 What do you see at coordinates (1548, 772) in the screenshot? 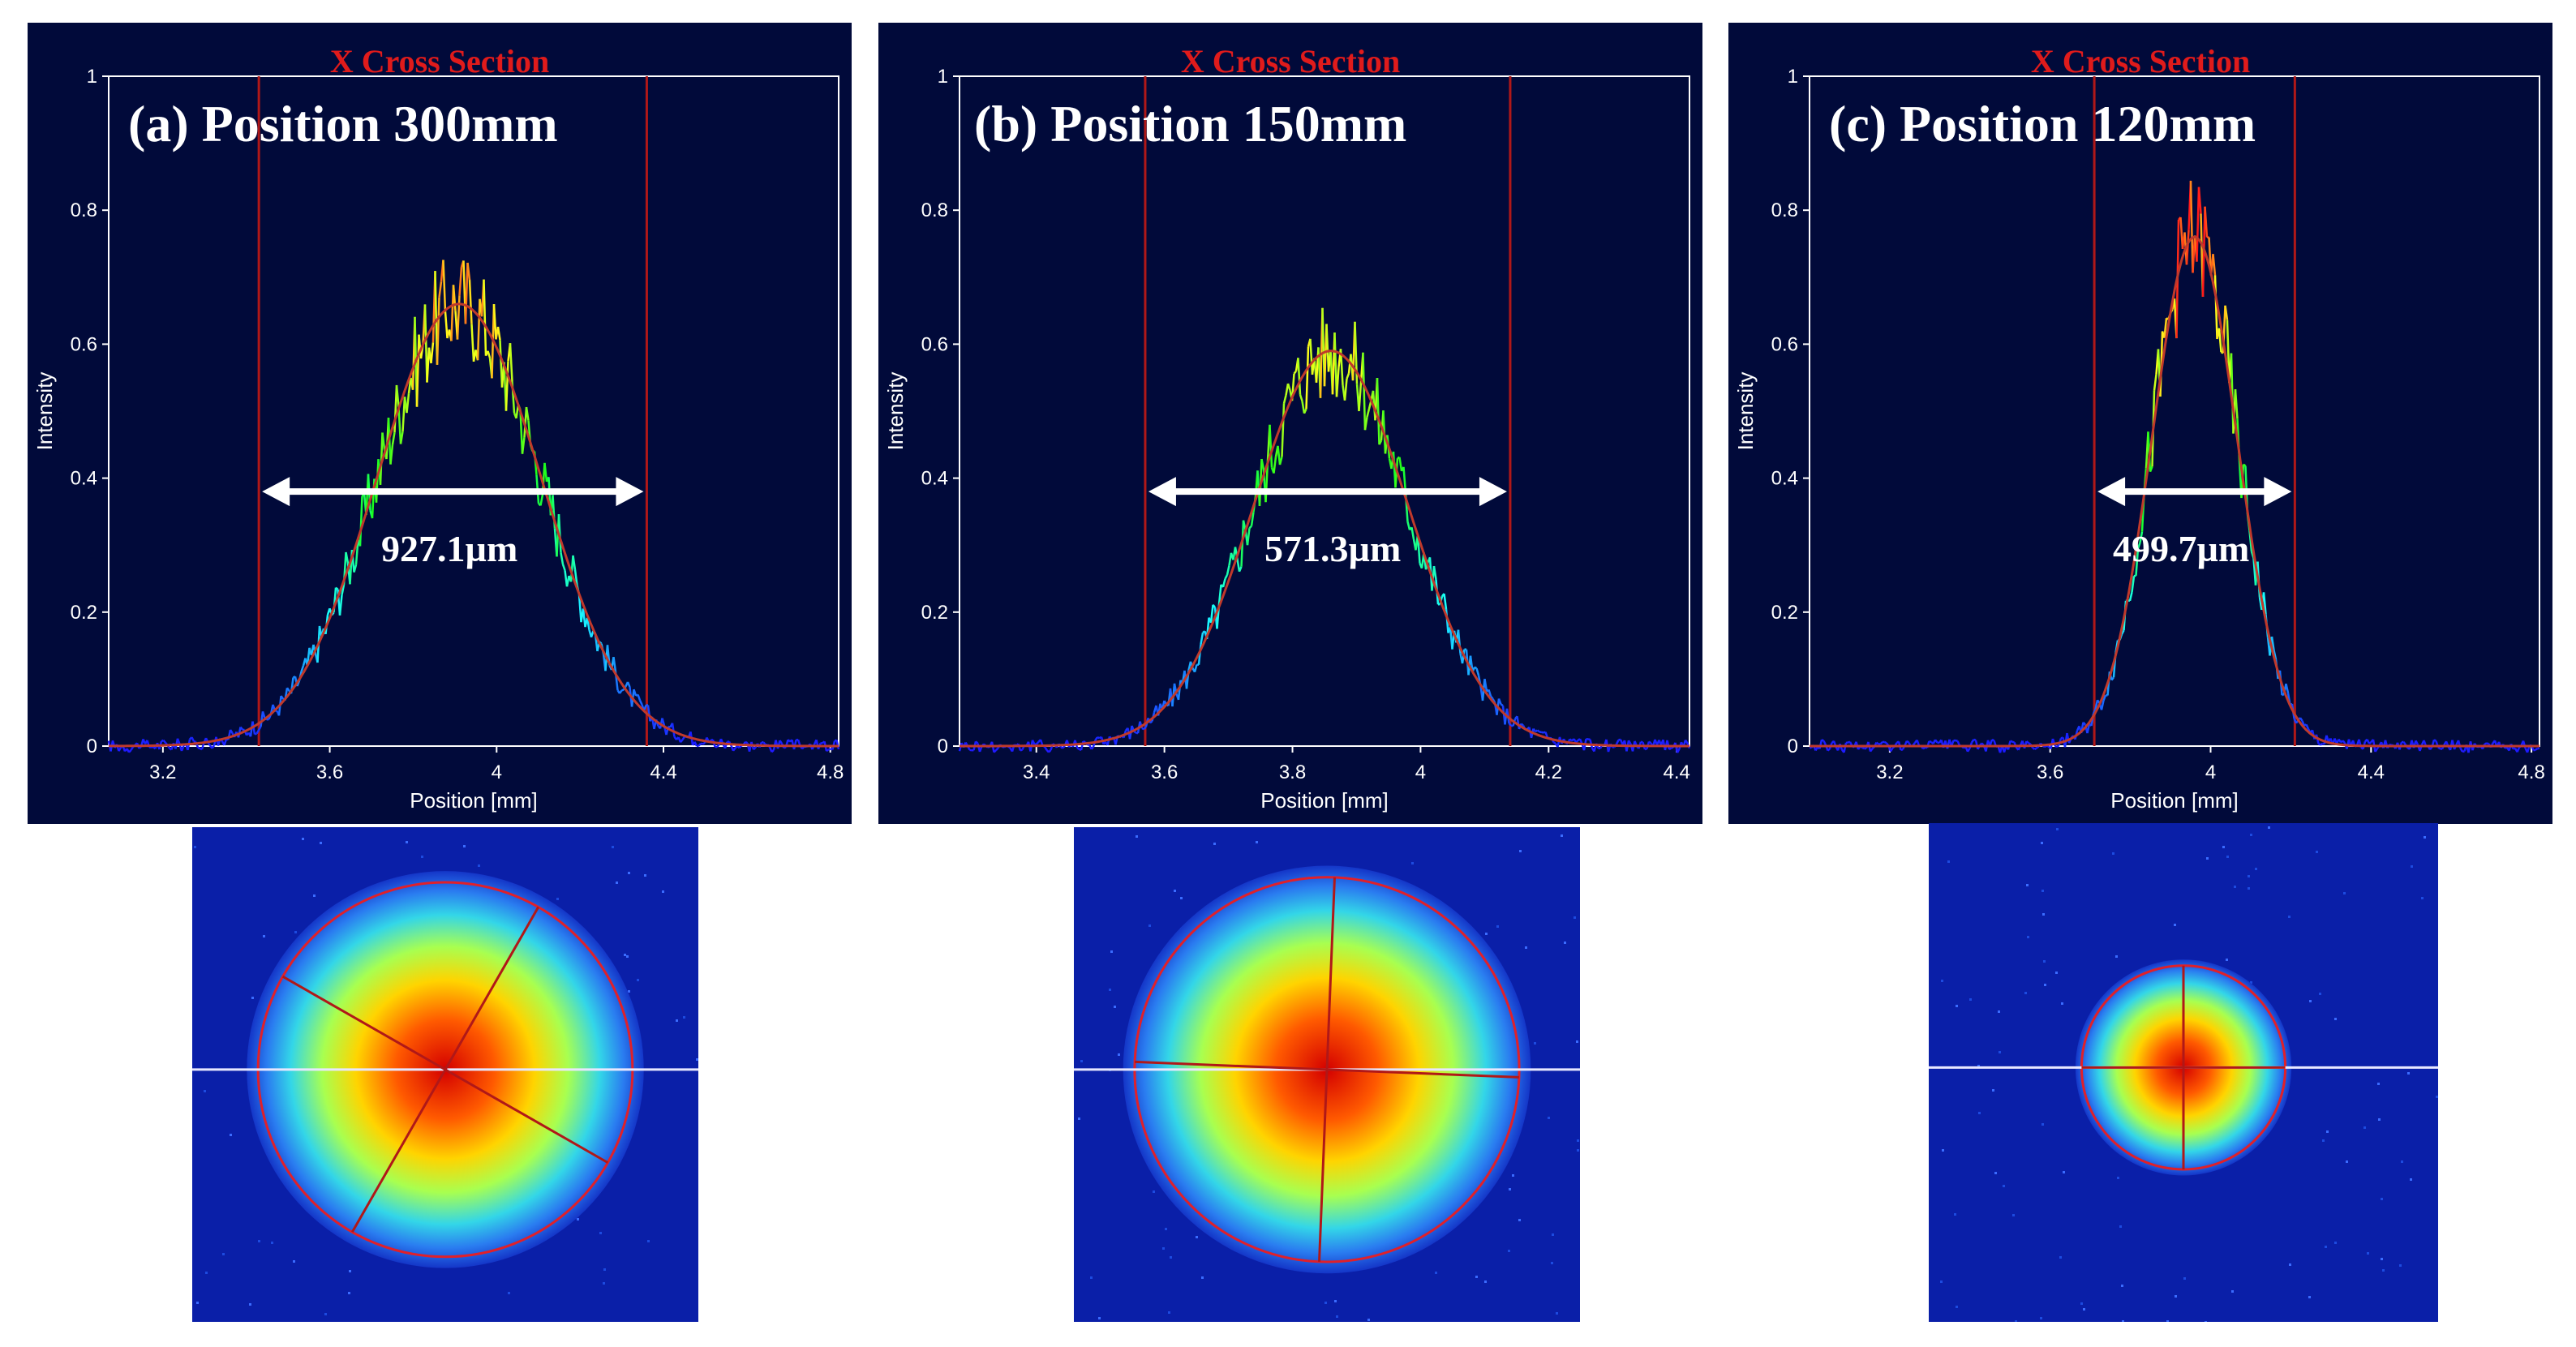
I see `x-tick-label: 4.2` at bounding box center [1548, 772].